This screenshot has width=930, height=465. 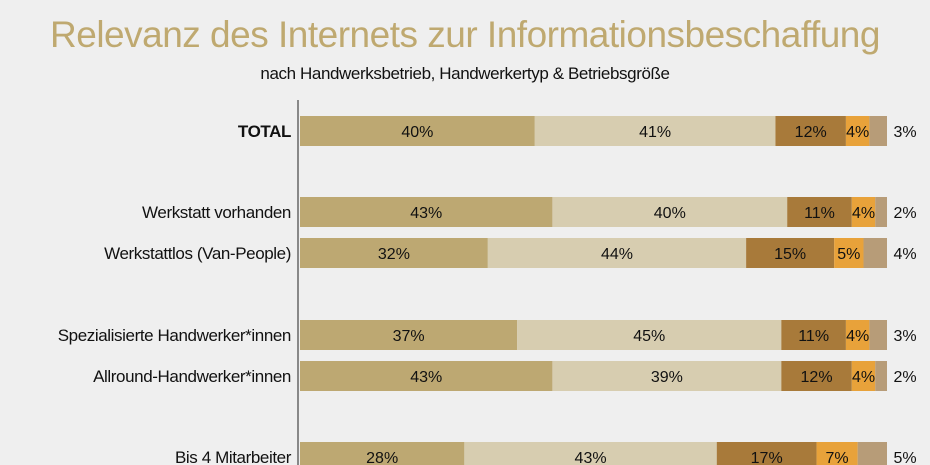 I want to click on data-label: 37%, so click(x=409, y=336).